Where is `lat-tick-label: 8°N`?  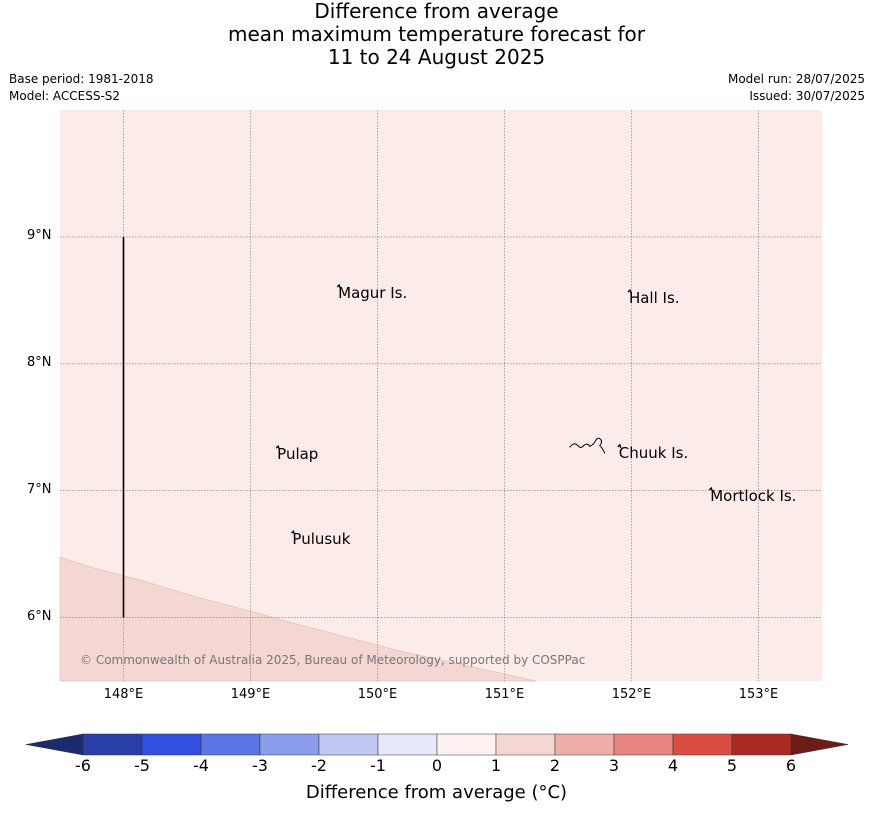
lat-tick-label: 8°N is located at coordinates (39, 362).